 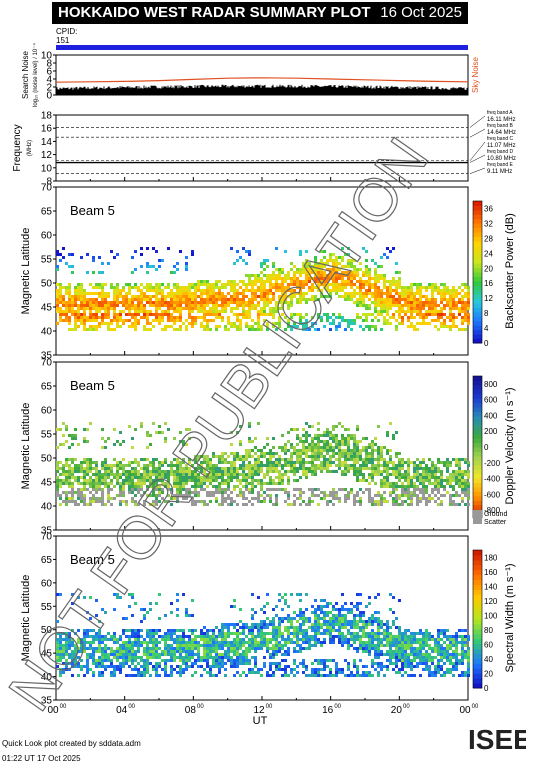 I want to click on freq-band-label: freq band D, so click(x=500, y=152).